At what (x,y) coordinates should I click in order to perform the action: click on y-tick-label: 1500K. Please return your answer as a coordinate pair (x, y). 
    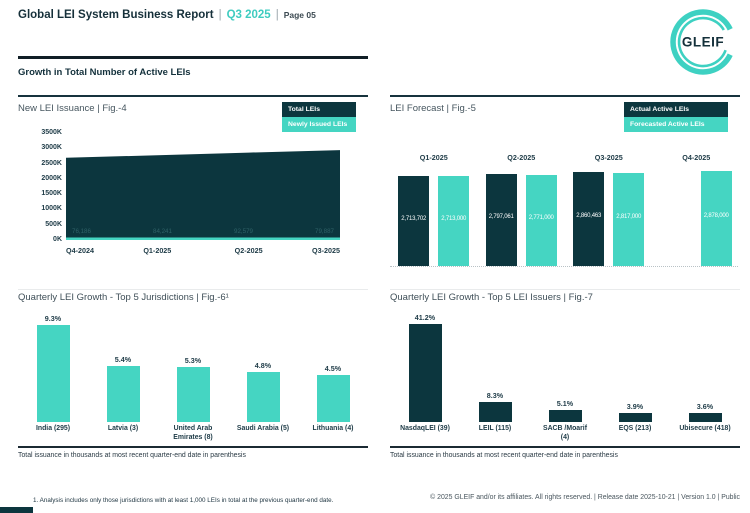
    Looking at the image, I should click on (51, 194).